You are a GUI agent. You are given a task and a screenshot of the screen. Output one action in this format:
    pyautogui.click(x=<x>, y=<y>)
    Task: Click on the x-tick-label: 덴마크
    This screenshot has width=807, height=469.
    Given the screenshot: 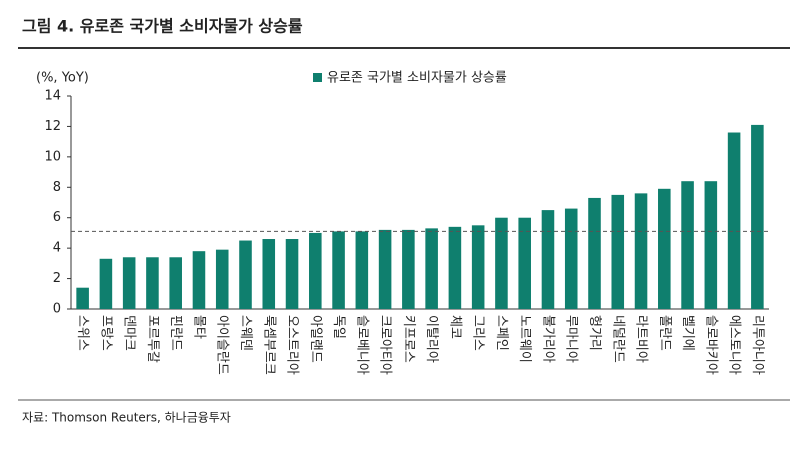 What is the action you would take?
    pyautogui.click(x=129, y=333)
    